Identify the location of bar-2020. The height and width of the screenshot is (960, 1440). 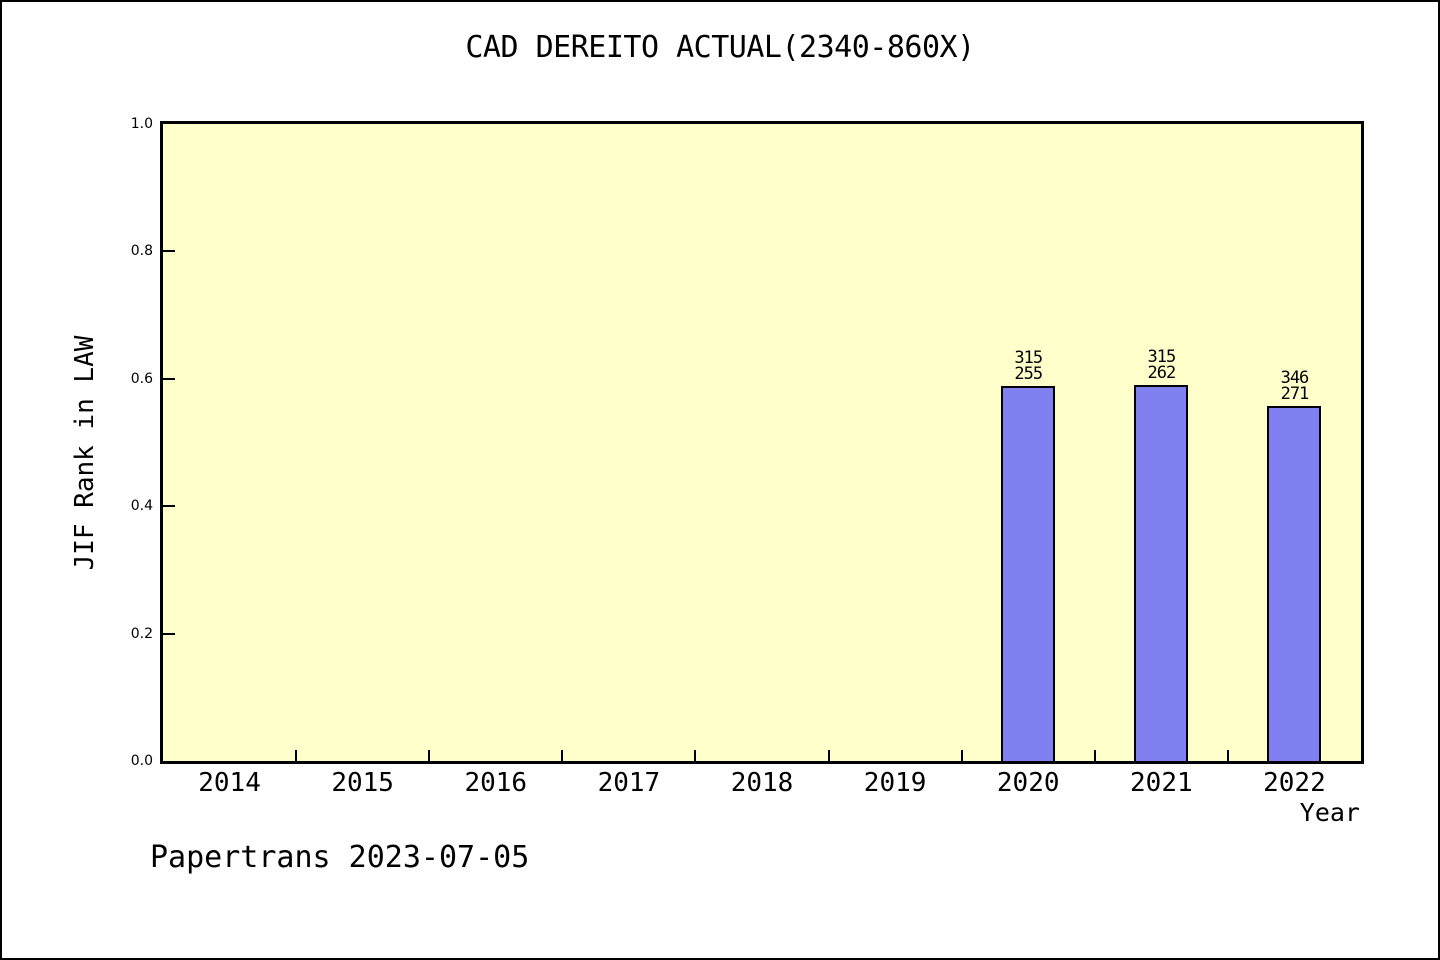
(1028, 573).